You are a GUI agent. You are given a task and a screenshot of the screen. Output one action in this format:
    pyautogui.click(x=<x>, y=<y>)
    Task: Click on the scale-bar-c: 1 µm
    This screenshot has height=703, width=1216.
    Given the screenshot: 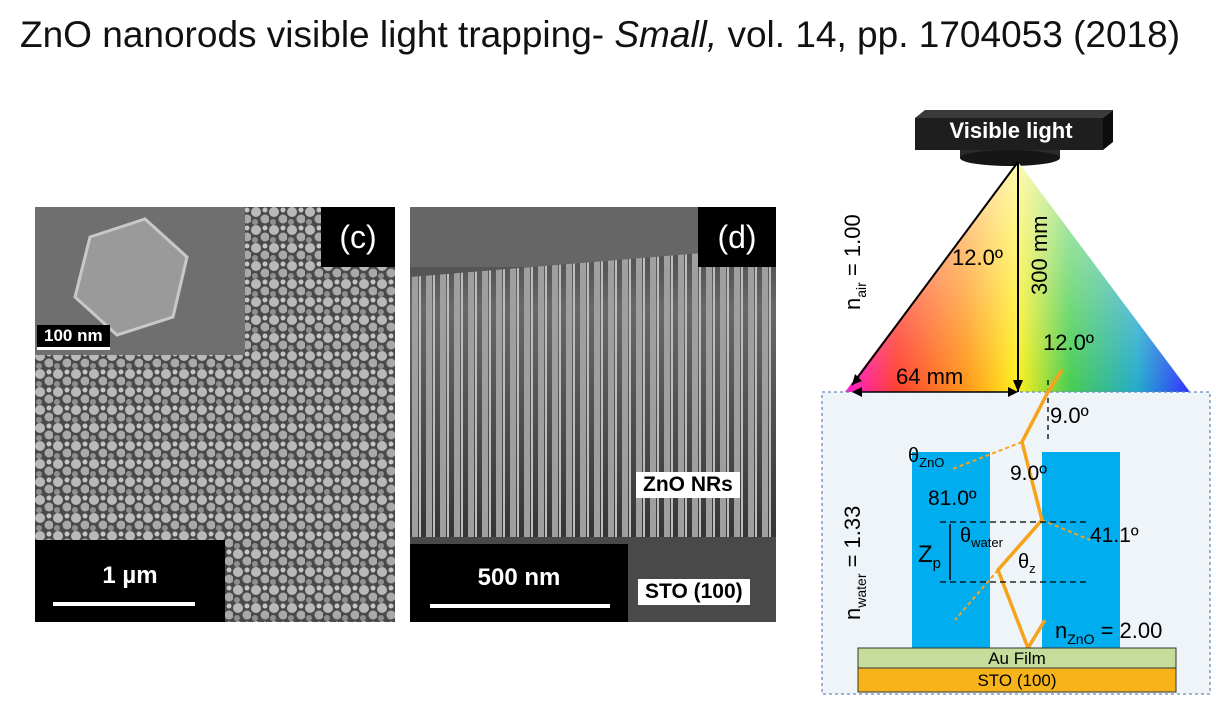 What is the action you would take?
    pyautogui.click(x=130, y=581)
    